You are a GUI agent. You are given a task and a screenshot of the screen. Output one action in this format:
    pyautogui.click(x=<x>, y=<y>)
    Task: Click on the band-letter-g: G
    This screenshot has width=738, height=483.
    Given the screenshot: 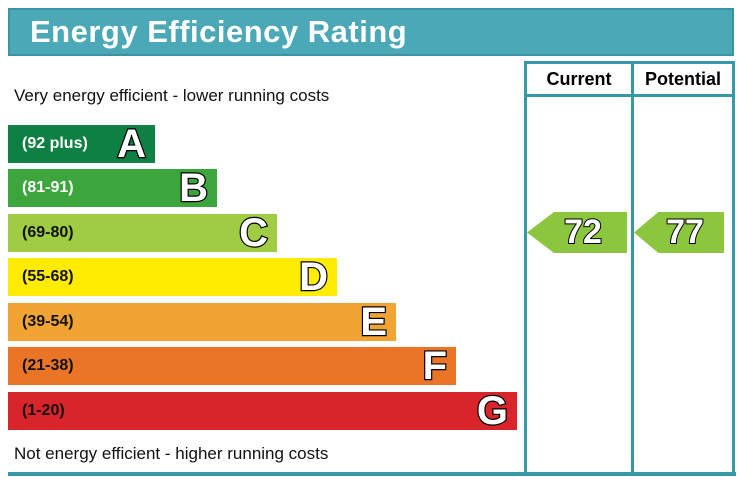 What is the action you would take?
    pyautogui.click(x=493, y=411)
    